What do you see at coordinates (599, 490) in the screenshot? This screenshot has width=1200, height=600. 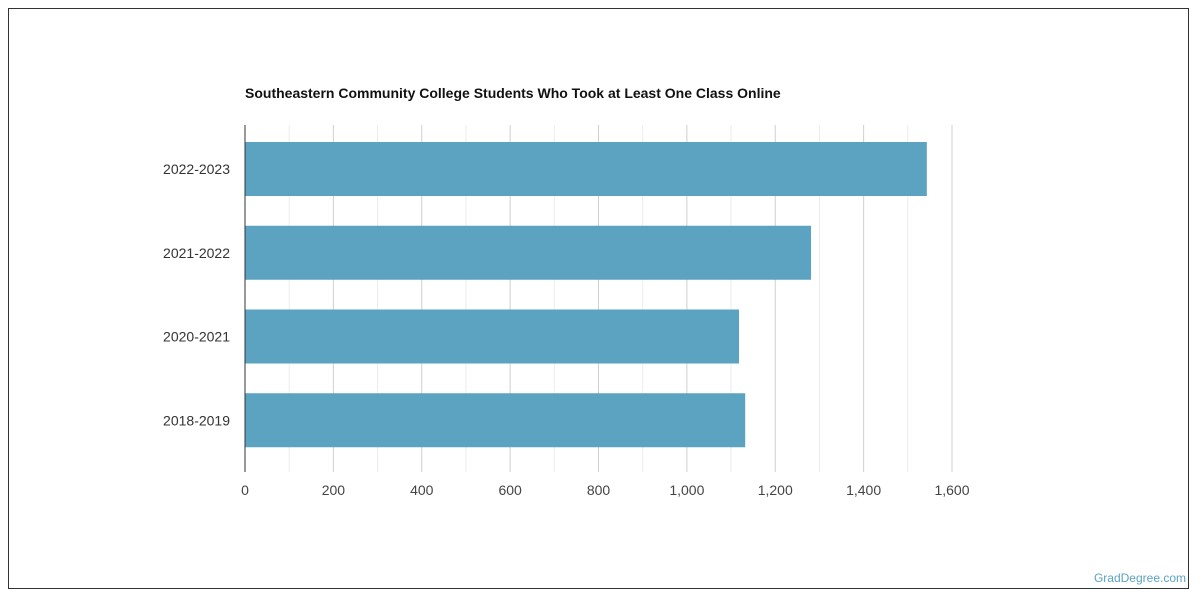 I see `x-tick-label: 800` at bounding box center [599, 490].